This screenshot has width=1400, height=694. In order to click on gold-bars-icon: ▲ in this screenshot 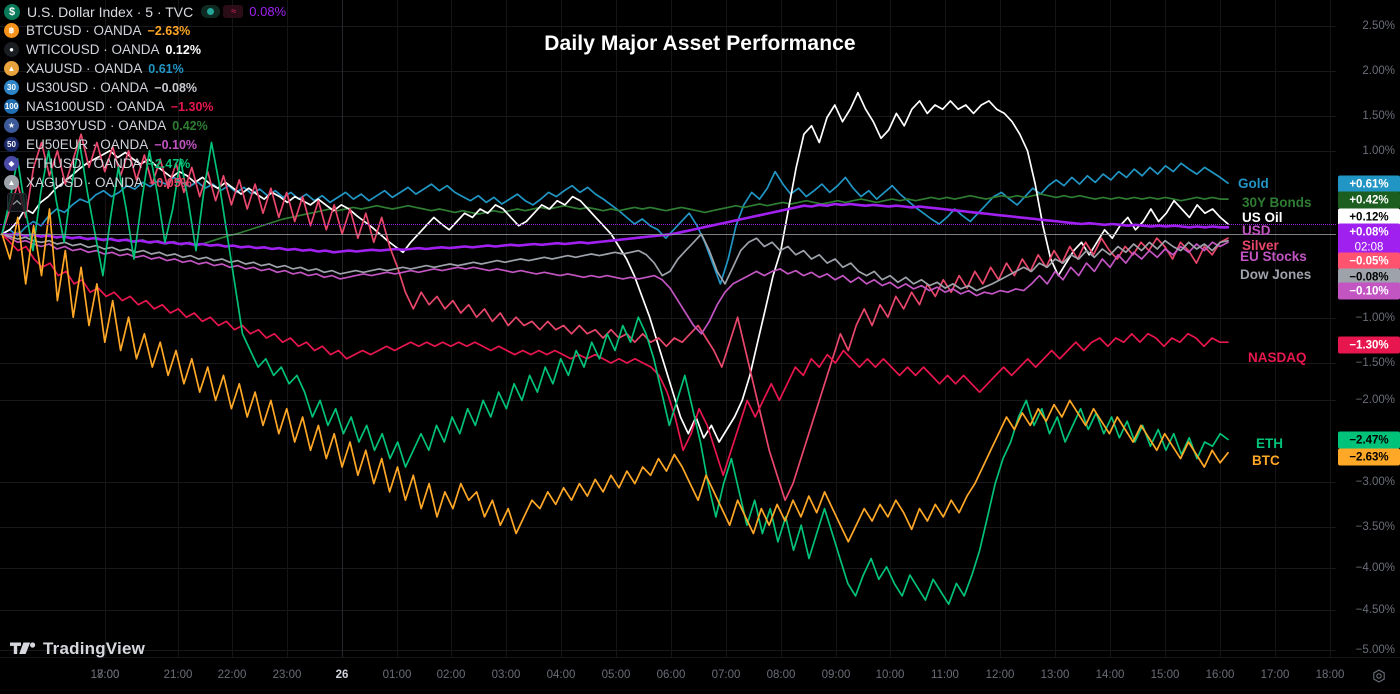, I will do `click(11, 68)`.